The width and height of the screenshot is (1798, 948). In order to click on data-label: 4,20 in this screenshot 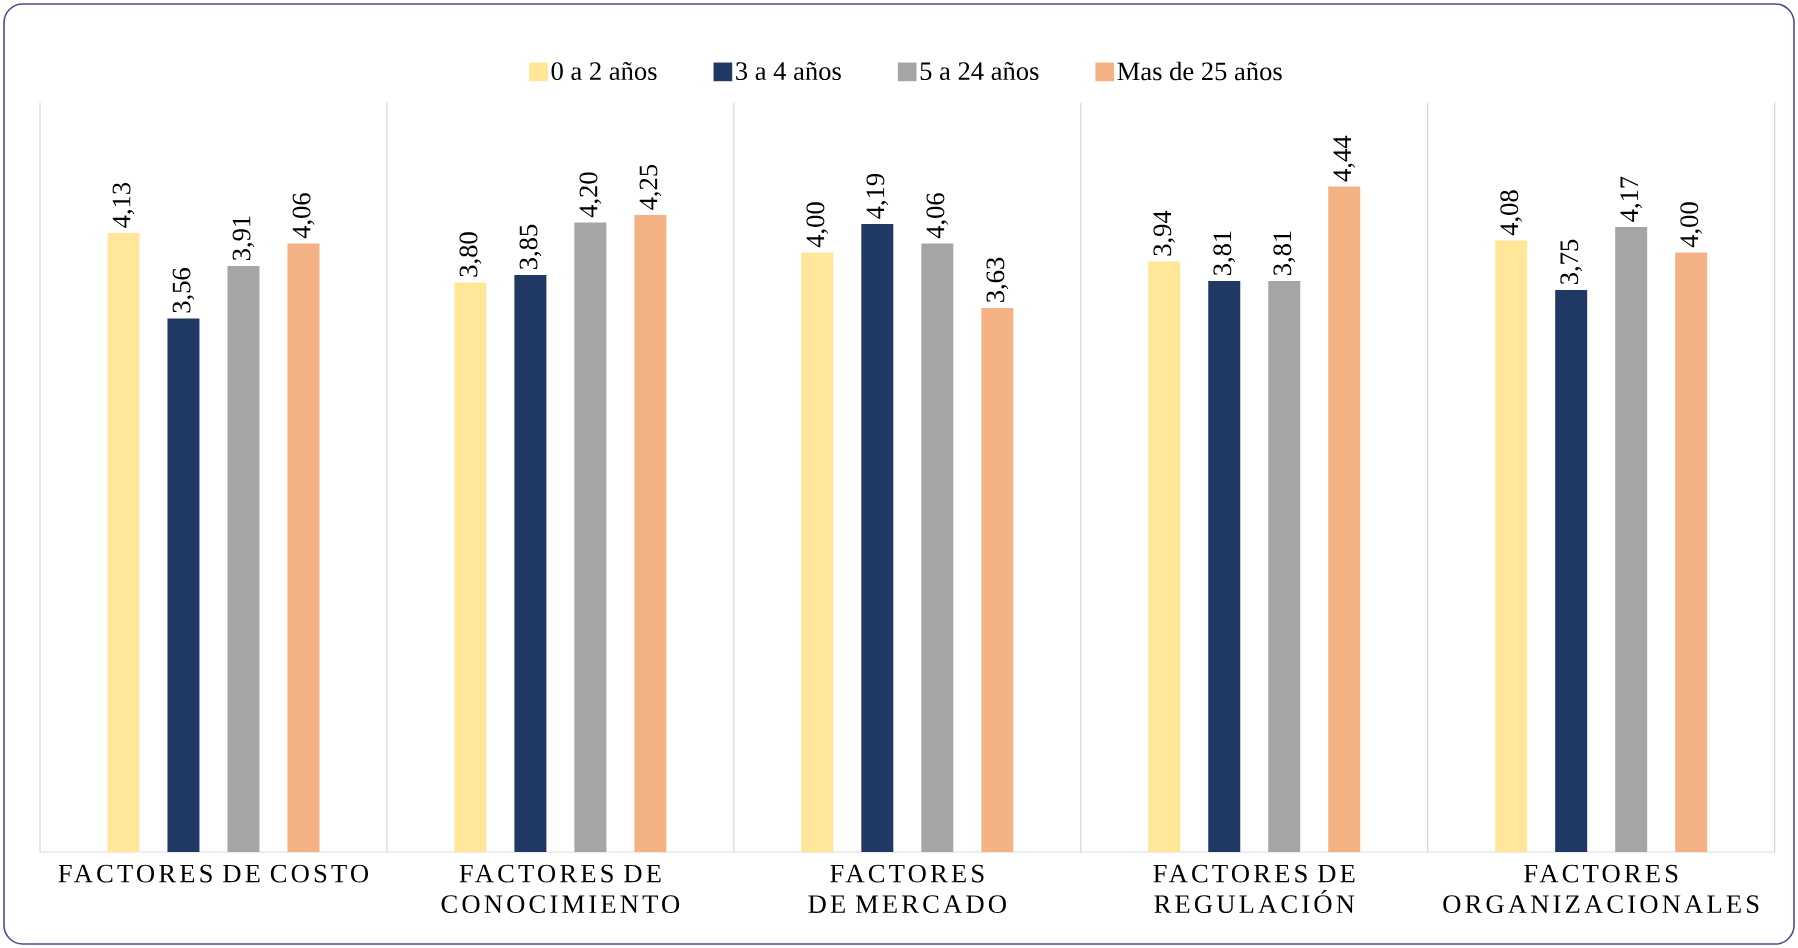, I will do `click(590, 195)`.